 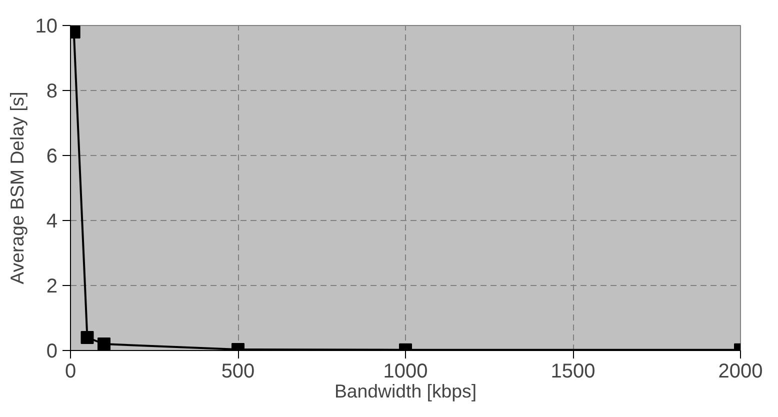 I want to click on x-tick-label: 2000, so click(x=740, y=371).